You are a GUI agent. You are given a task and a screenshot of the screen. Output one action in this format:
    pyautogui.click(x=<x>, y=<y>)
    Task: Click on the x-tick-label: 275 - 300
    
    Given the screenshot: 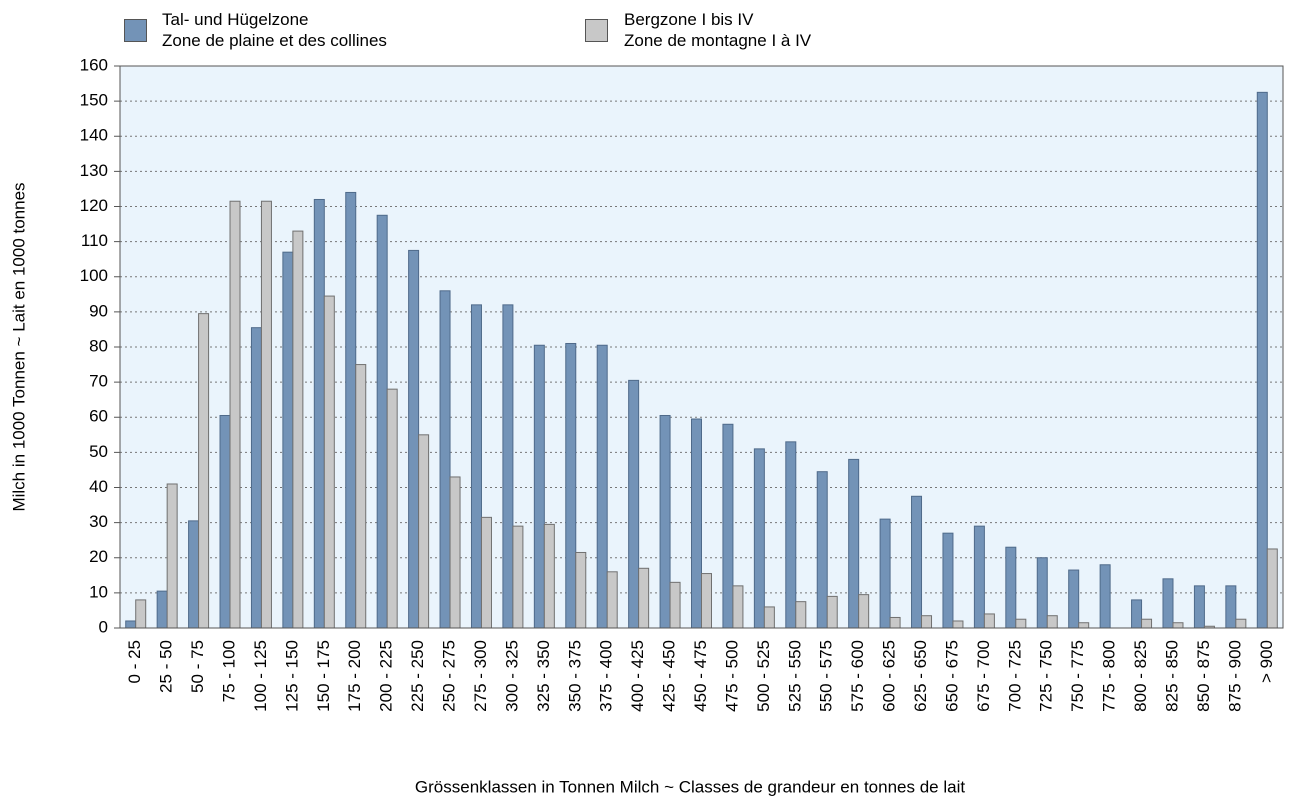 What is the action you would take?
    pyautogui.click(x=480, y=676)
    